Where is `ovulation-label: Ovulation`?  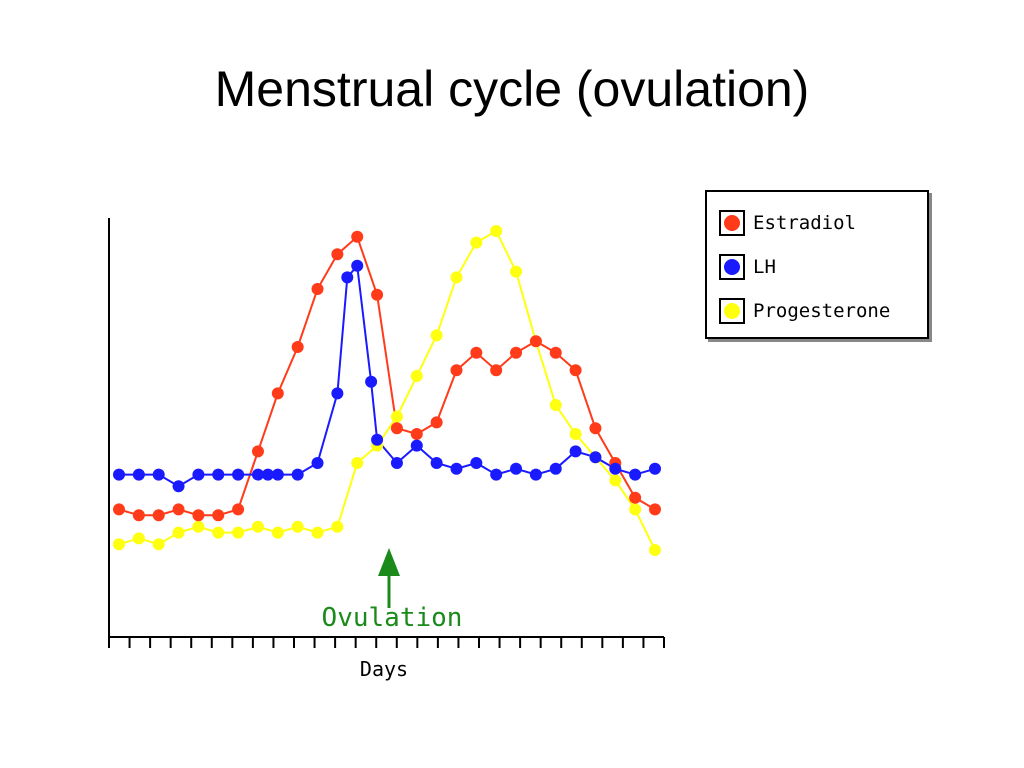
ovulation-label: Ovulation is located at coordinates (392, 618).